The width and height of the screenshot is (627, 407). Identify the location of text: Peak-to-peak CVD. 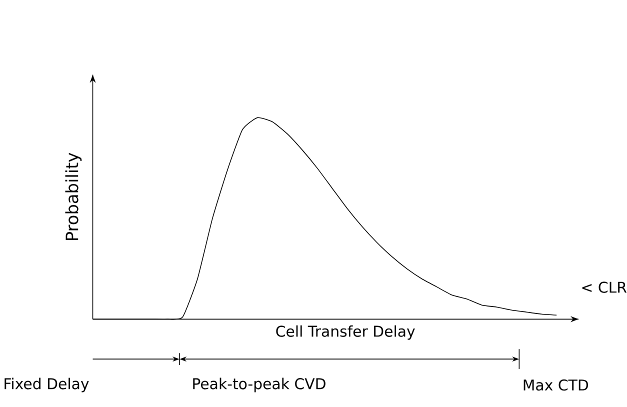
(259, 385).